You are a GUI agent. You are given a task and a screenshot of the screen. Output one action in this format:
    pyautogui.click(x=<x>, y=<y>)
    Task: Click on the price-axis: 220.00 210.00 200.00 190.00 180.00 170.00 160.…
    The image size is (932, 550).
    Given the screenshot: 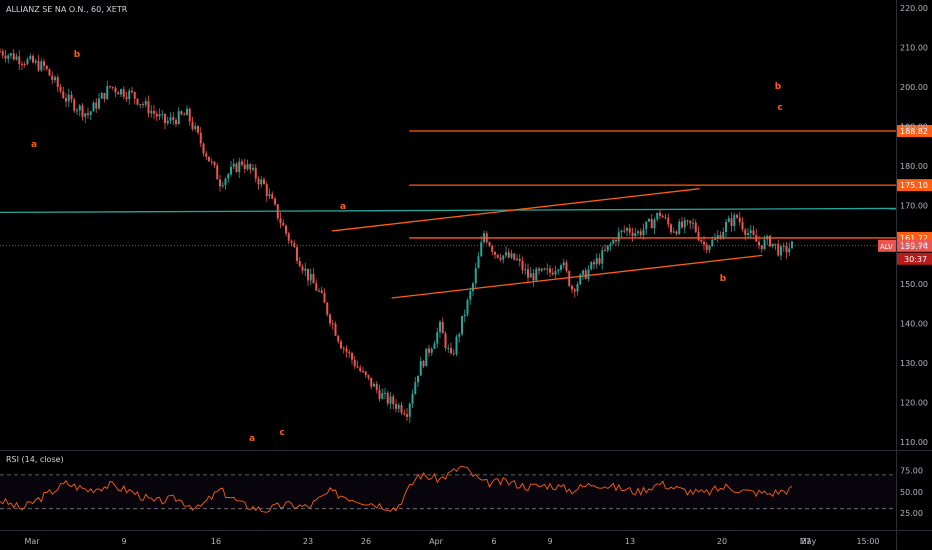 What is the action you would take?
    pyautogui.click(x=914, y=225)
    